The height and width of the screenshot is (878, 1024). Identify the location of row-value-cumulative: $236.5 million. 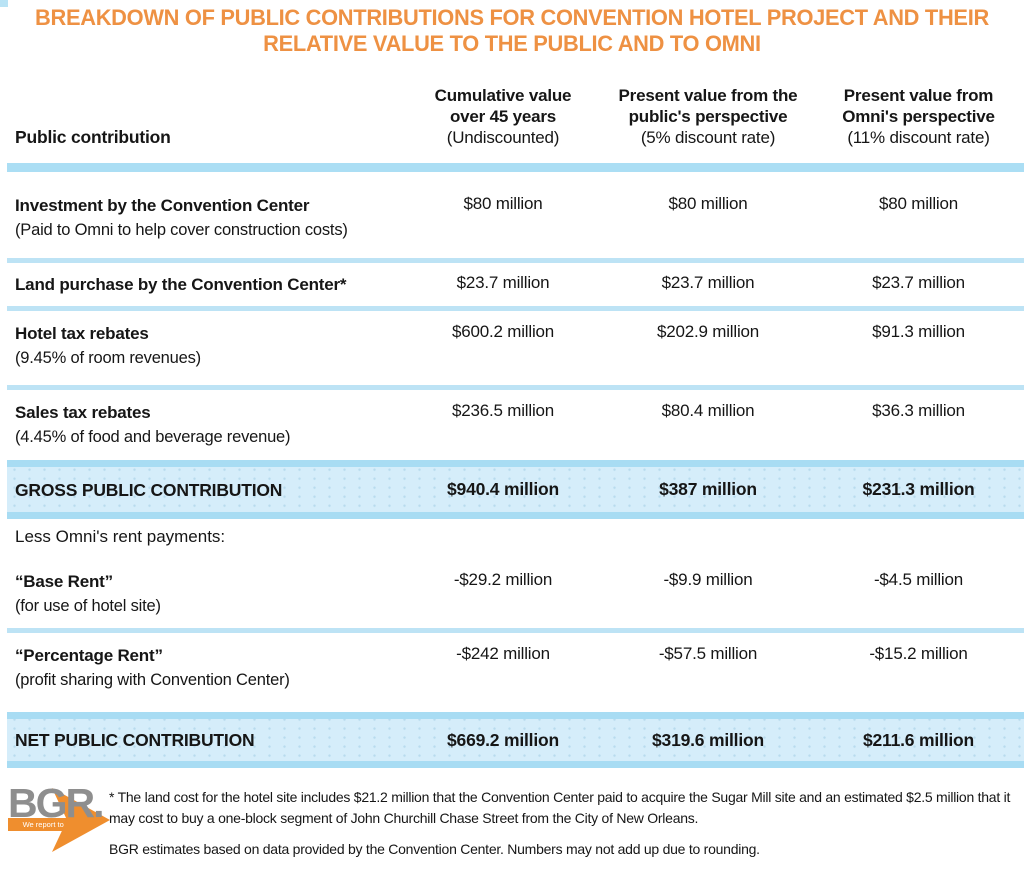
(503, 410).